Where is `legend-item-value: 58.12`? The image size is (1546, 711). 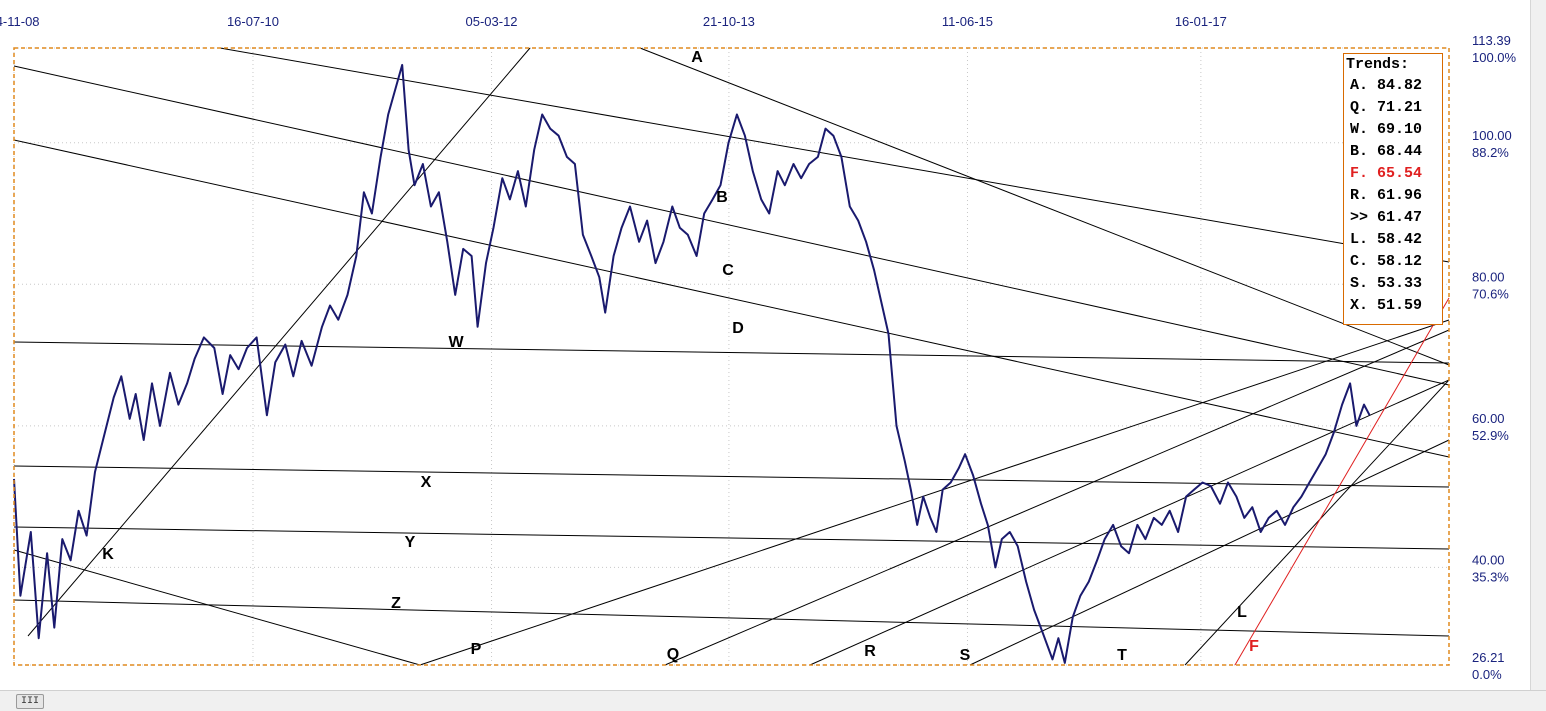
legend-item-value: 58.12 is located at coordinates (1395, 261).